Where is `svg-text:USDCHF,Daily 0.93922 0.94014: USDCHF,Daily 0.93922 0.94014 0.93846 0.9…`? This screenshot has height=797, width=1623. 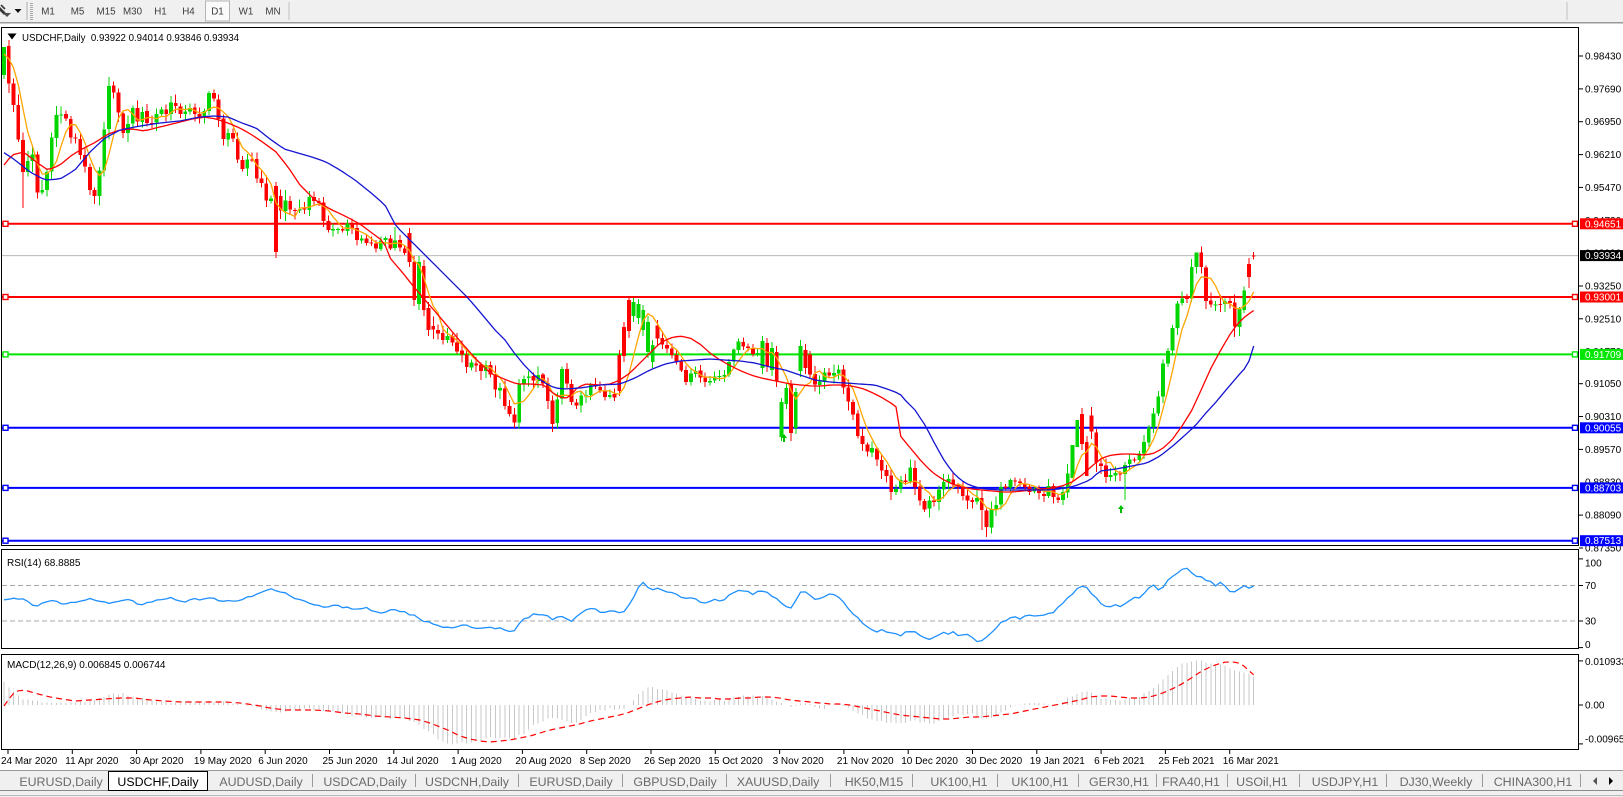
svg-text:USDCHF,Daily 0.93922 0.94014: USDCHF,Daily 0.93922 0.94014 0.93846 0.9… is located at coordinates (131, 38).